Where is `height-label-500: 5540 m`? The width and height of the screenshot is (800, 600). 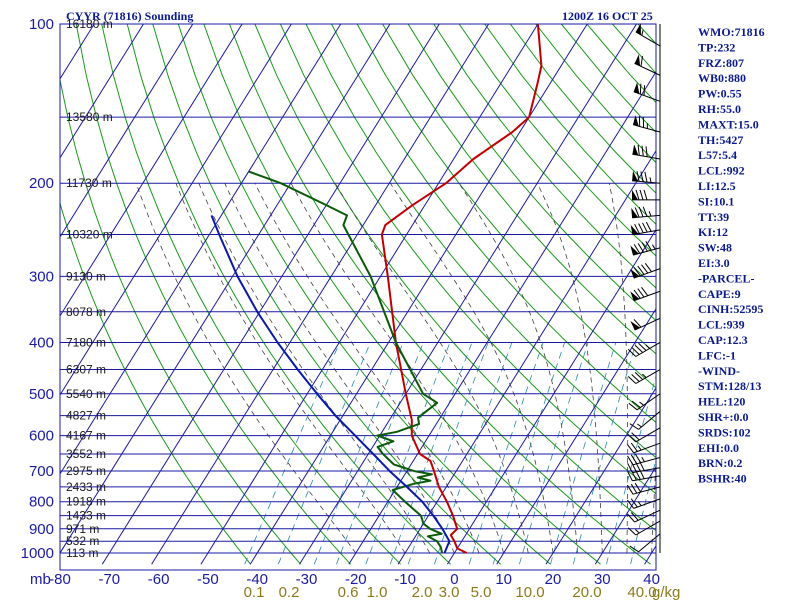 height-label-500: 5540 m is located at coordinates (86, 394).